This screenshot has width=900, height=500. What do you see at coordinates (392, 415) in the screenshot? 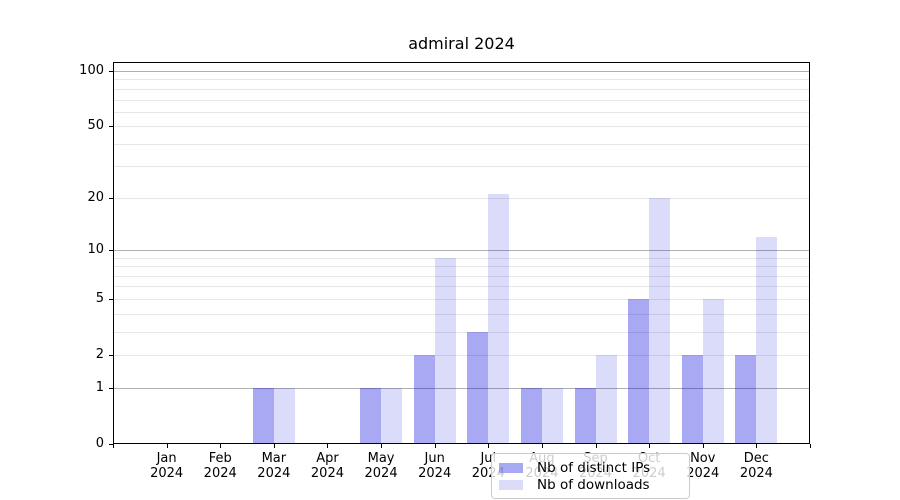
I see `bar-downloads-may` at bounding box center [392, 415].